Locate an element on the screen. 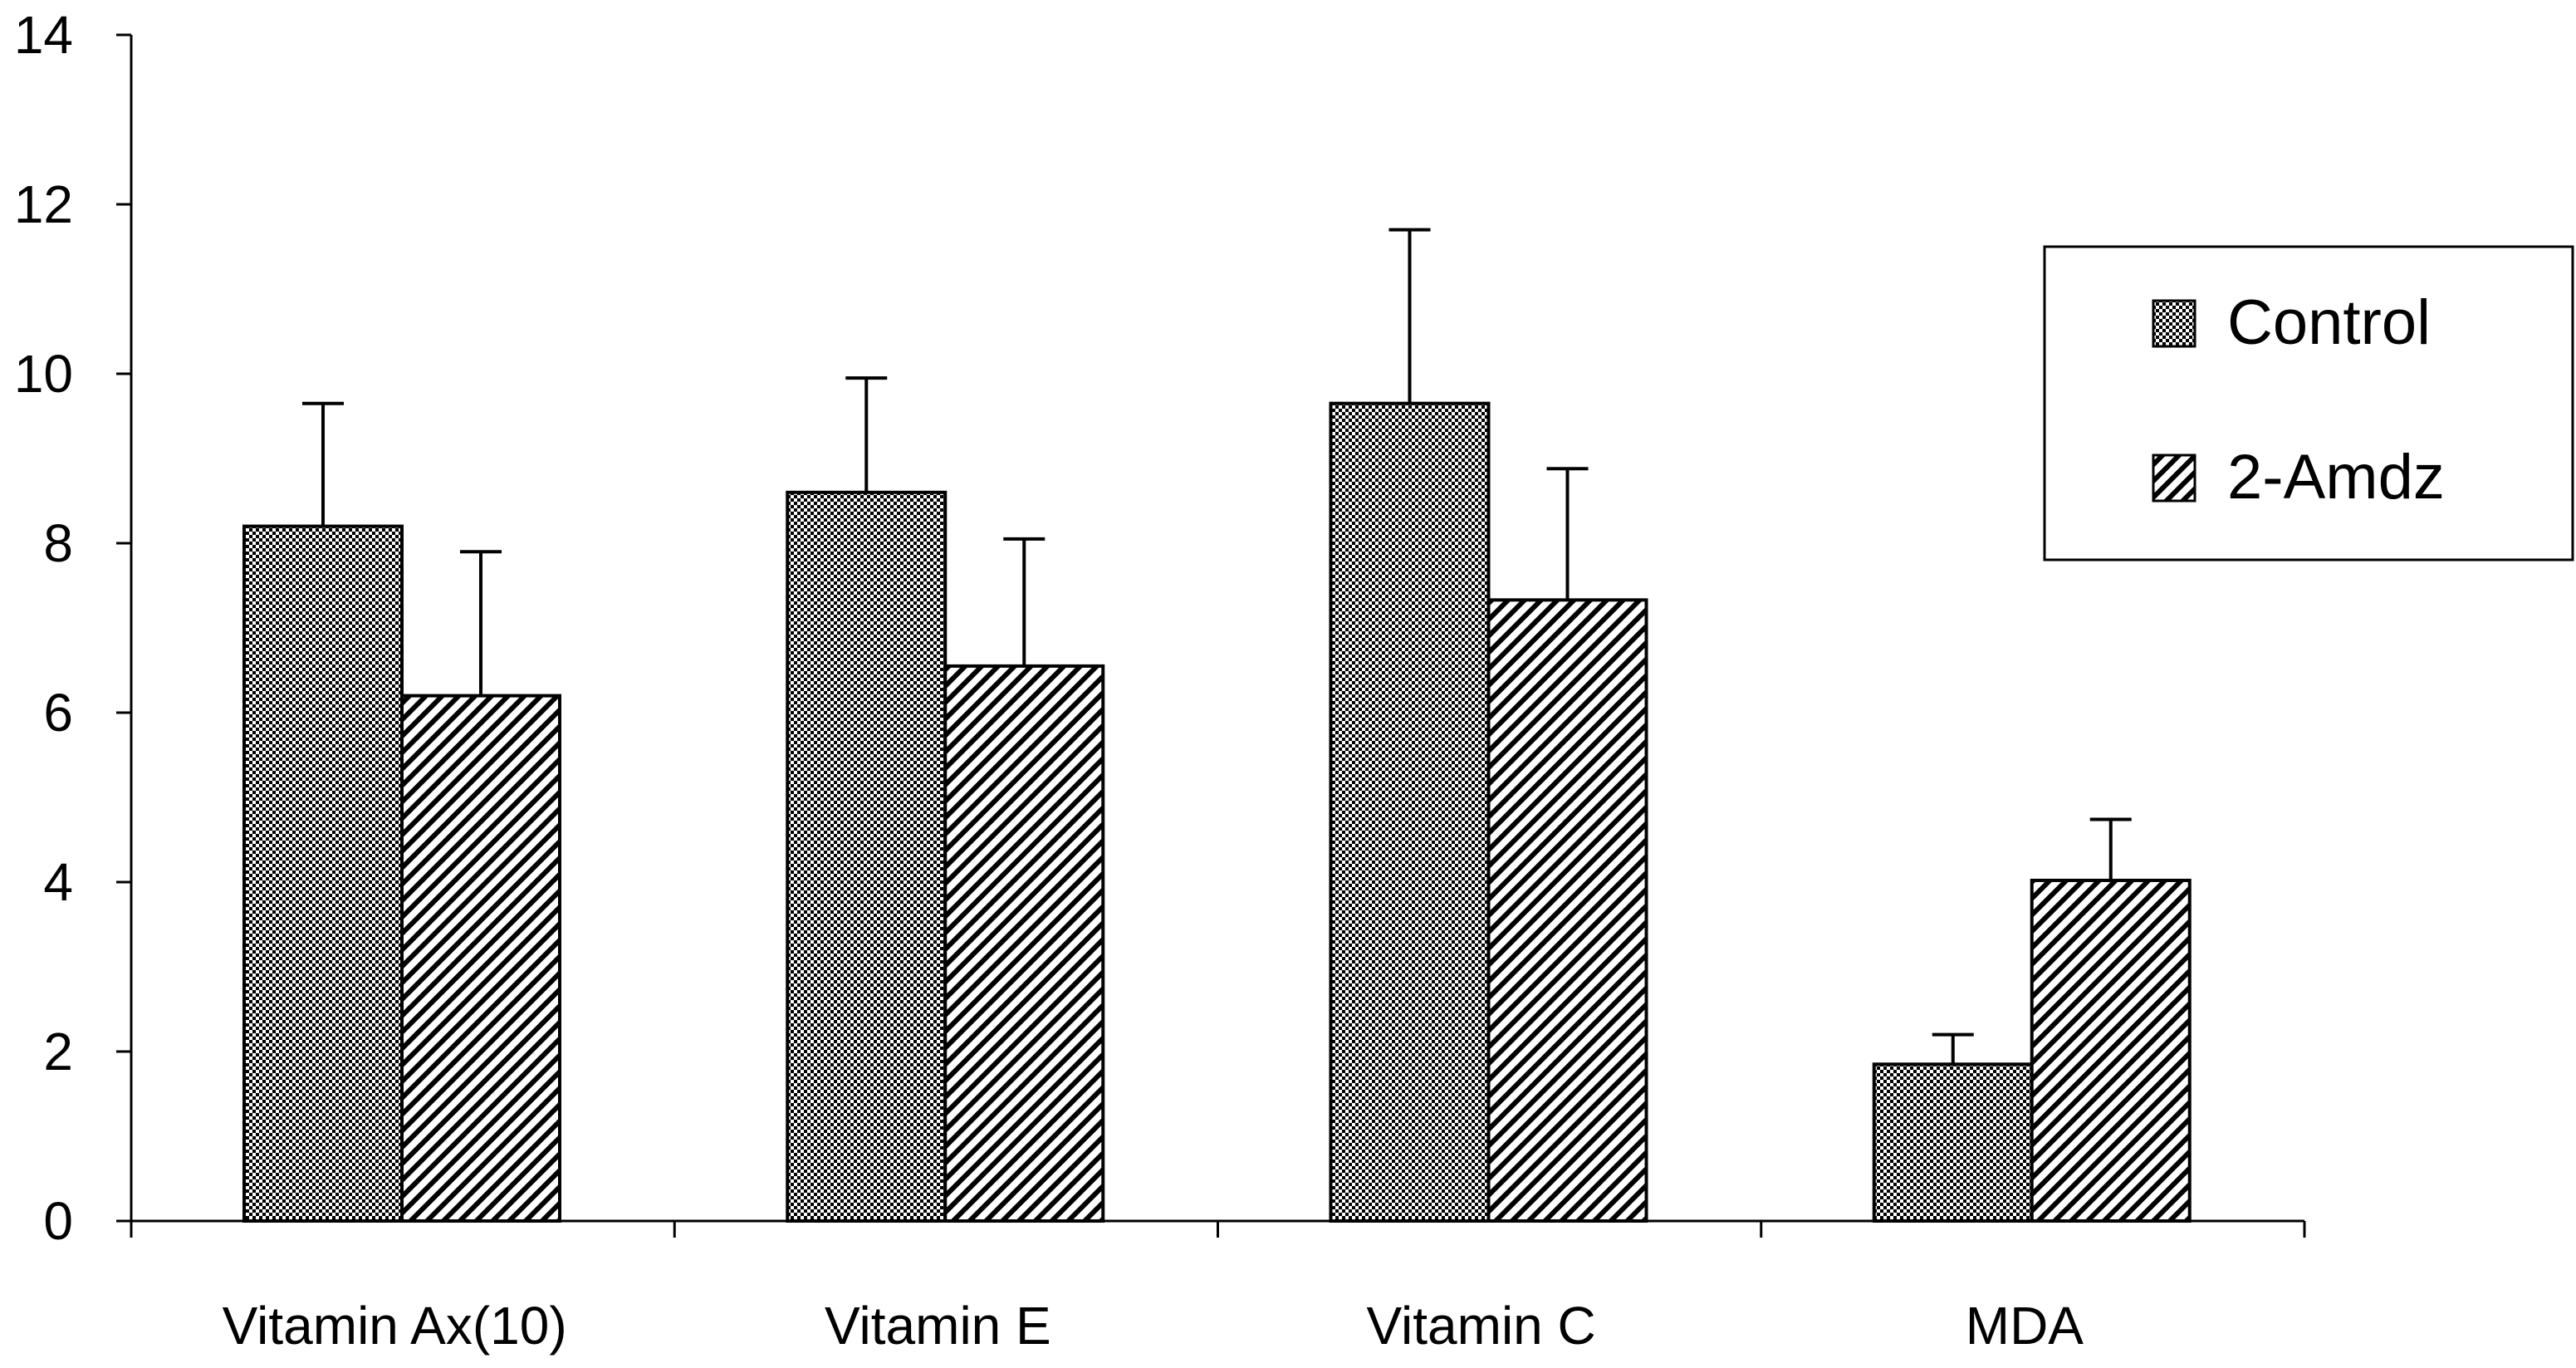  category-label: MDA is located at coordinates (2025, 1326).